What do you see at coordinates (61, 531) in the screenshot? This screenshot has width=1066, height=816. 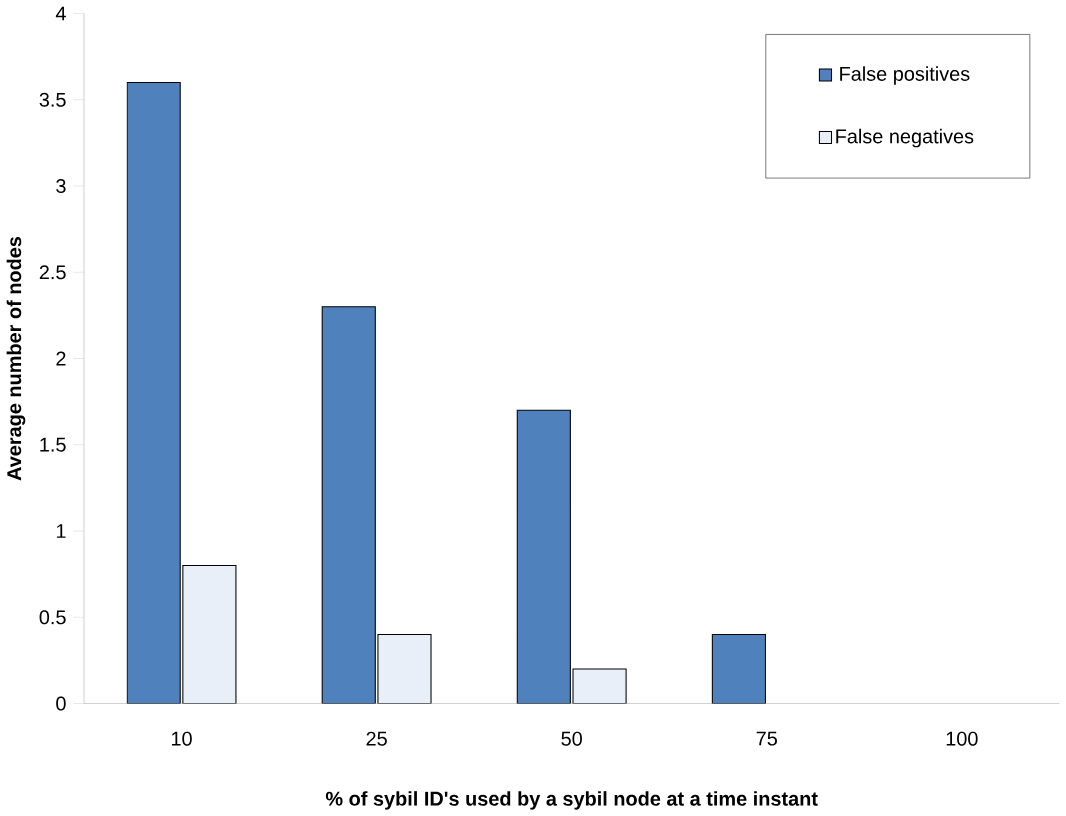 I see `y-tick-label: 1` at bounding box center [61, 531].